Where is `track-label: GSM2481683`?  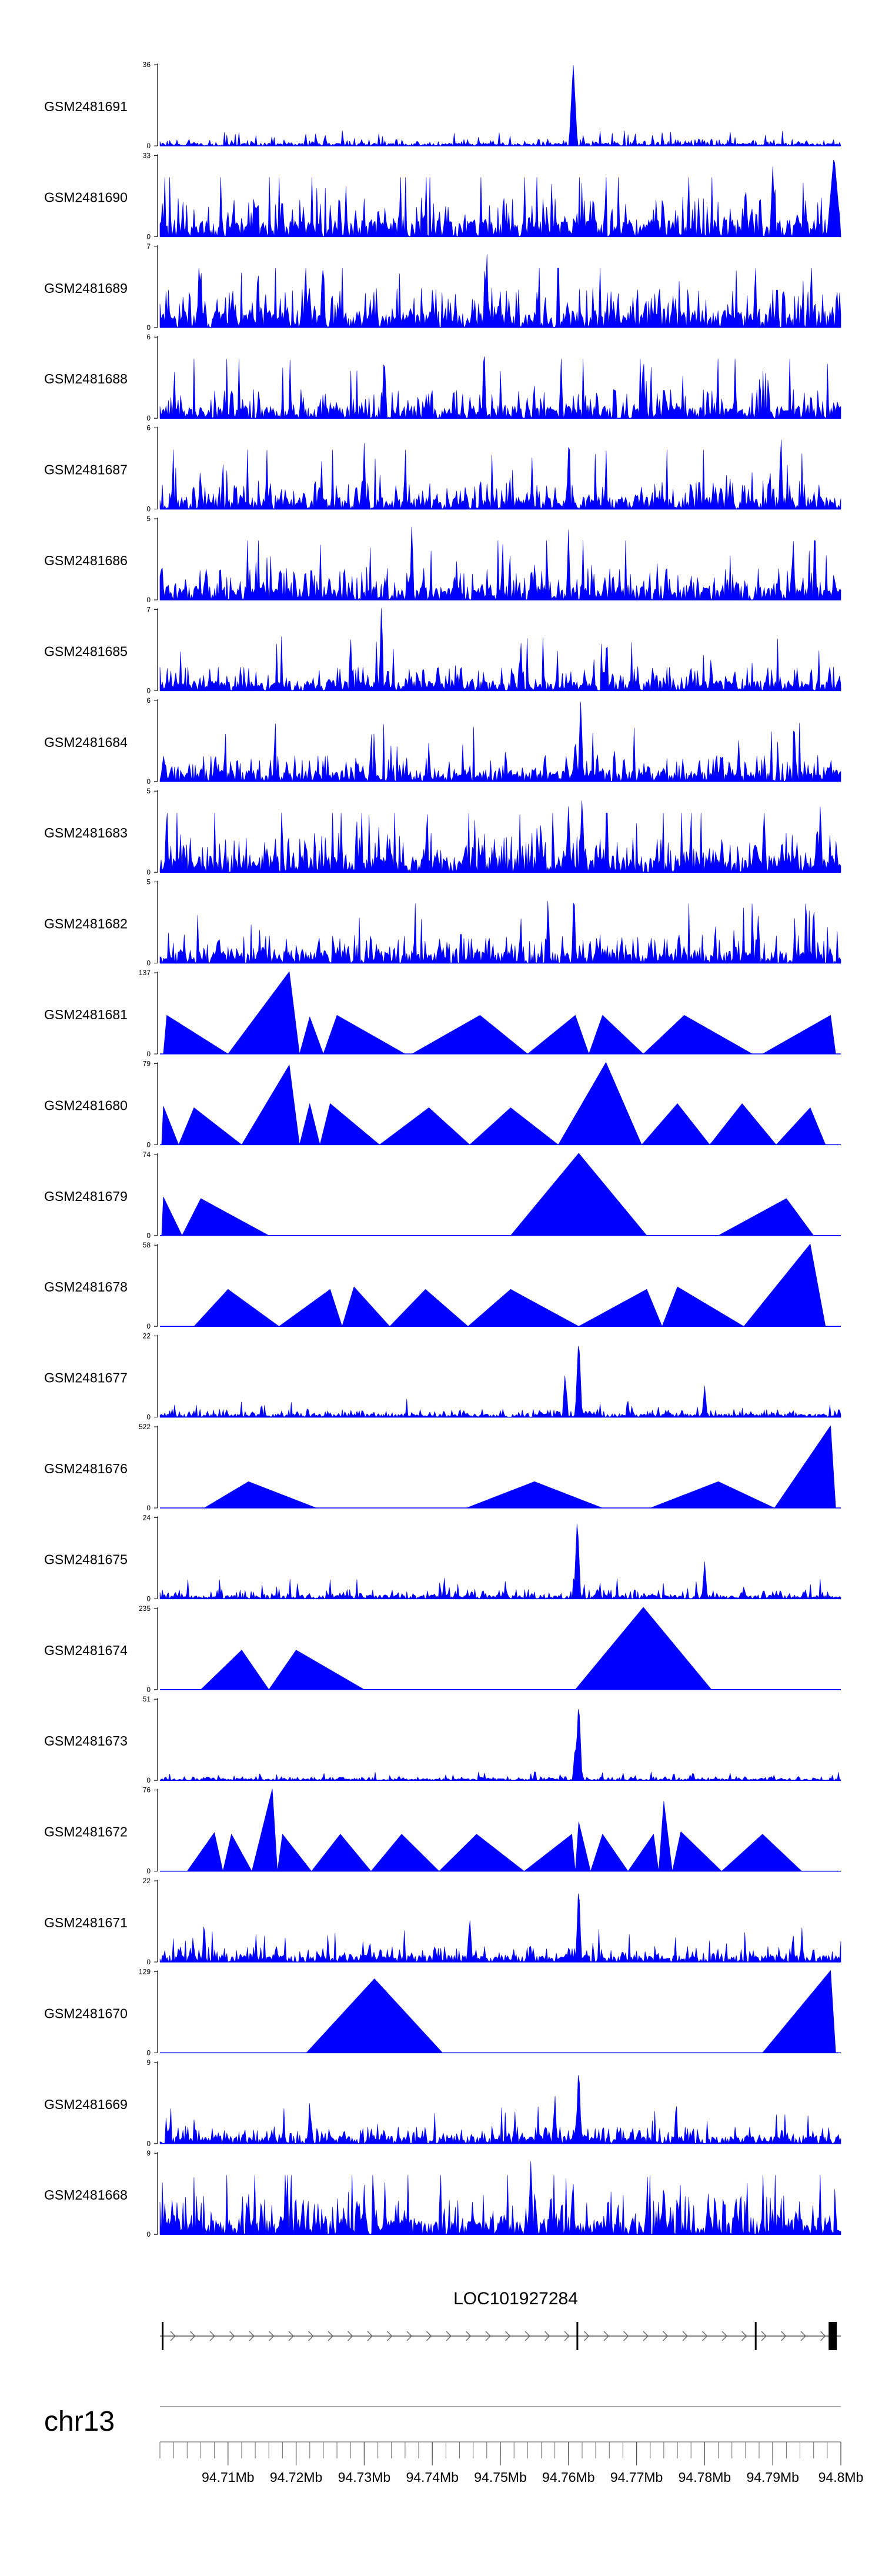
track-label: GSM2481683 is located at coordinates (86, 832).